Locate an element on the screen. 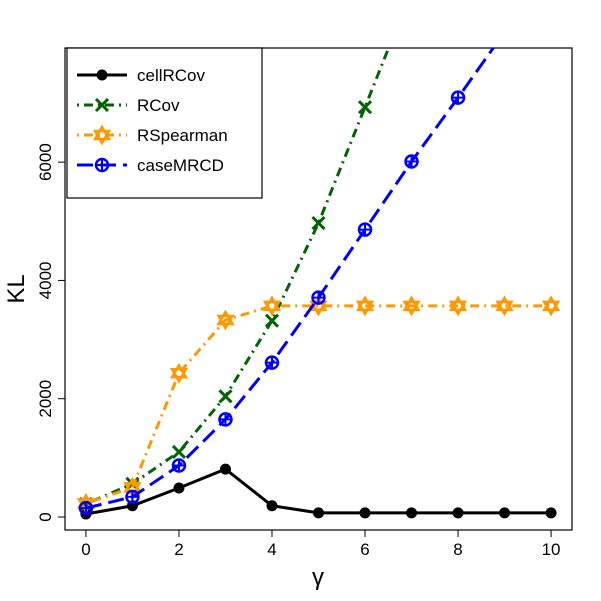 This screenshot has width=601, height=601. legend-label: caseMRCD is located at coordinates (180, 165).